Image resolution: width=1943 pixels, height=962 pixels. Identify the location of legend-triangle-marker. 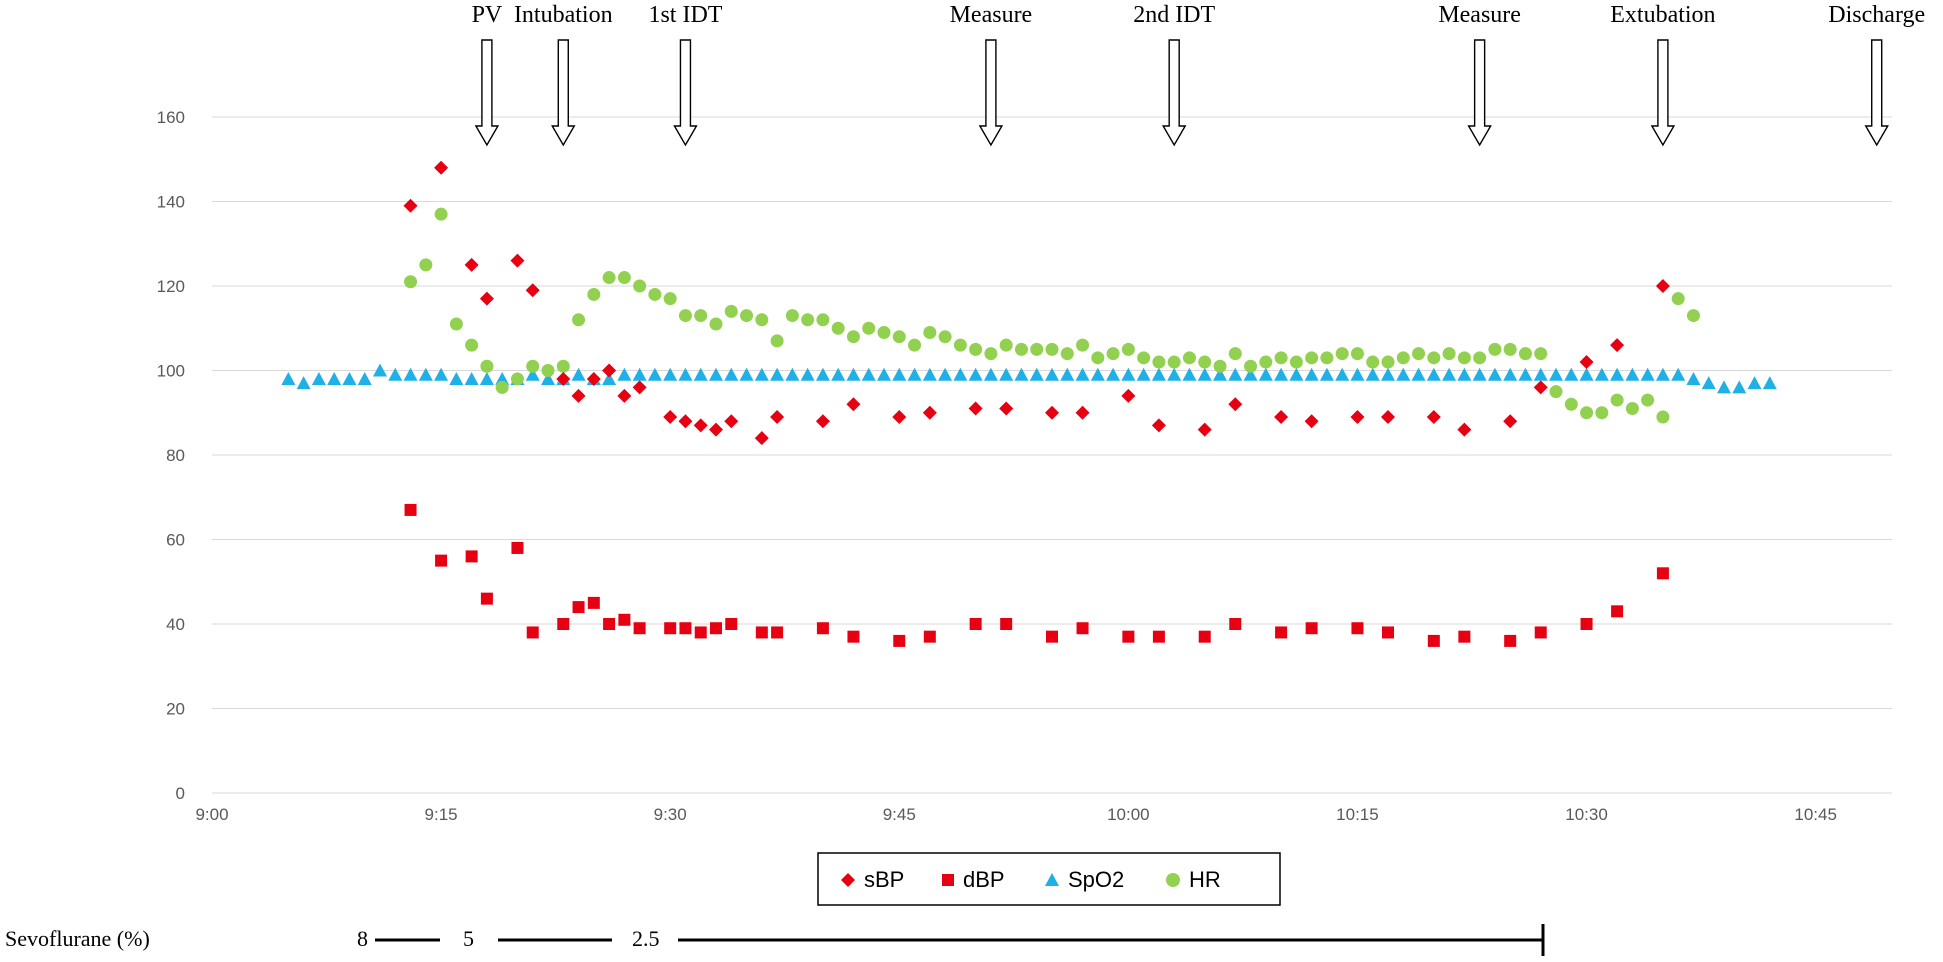
(1052, 879).